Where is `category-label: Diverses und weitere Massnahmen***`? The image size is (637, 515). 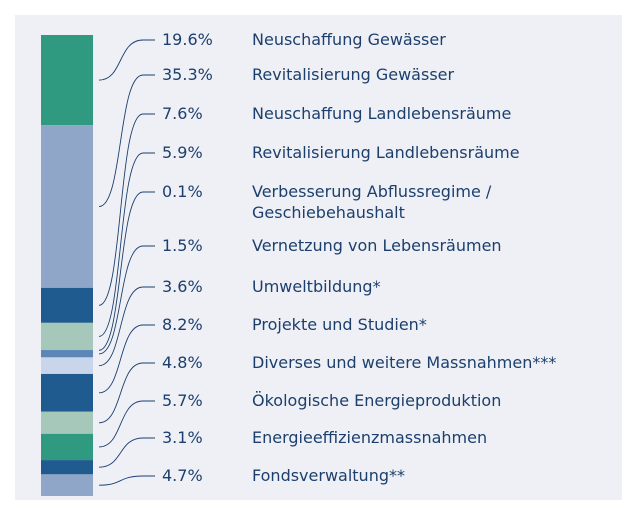 category-label: Diverses und weitere Massnahmen*** is located at coordinates (404, 362).